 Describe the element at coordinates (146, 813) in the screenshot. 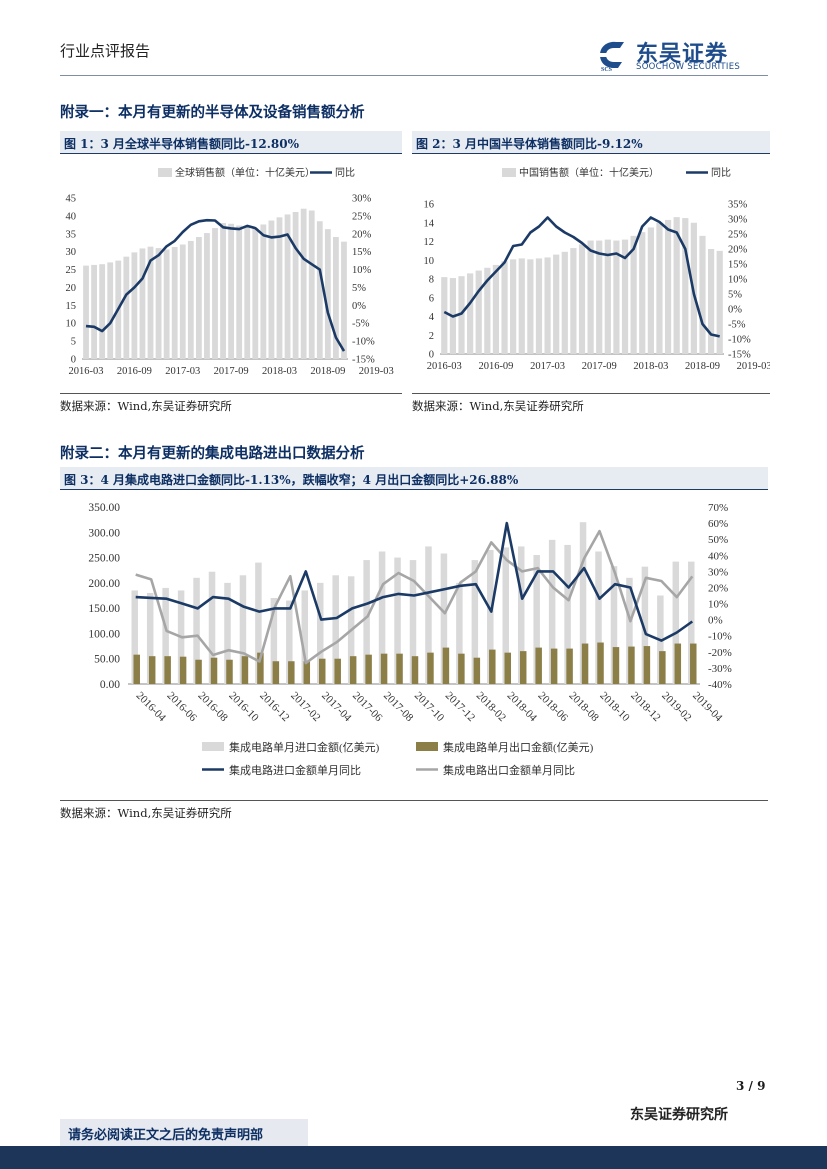

I see `fig3-source: 数据来源：Wind,东吴证券研究所` at that location.